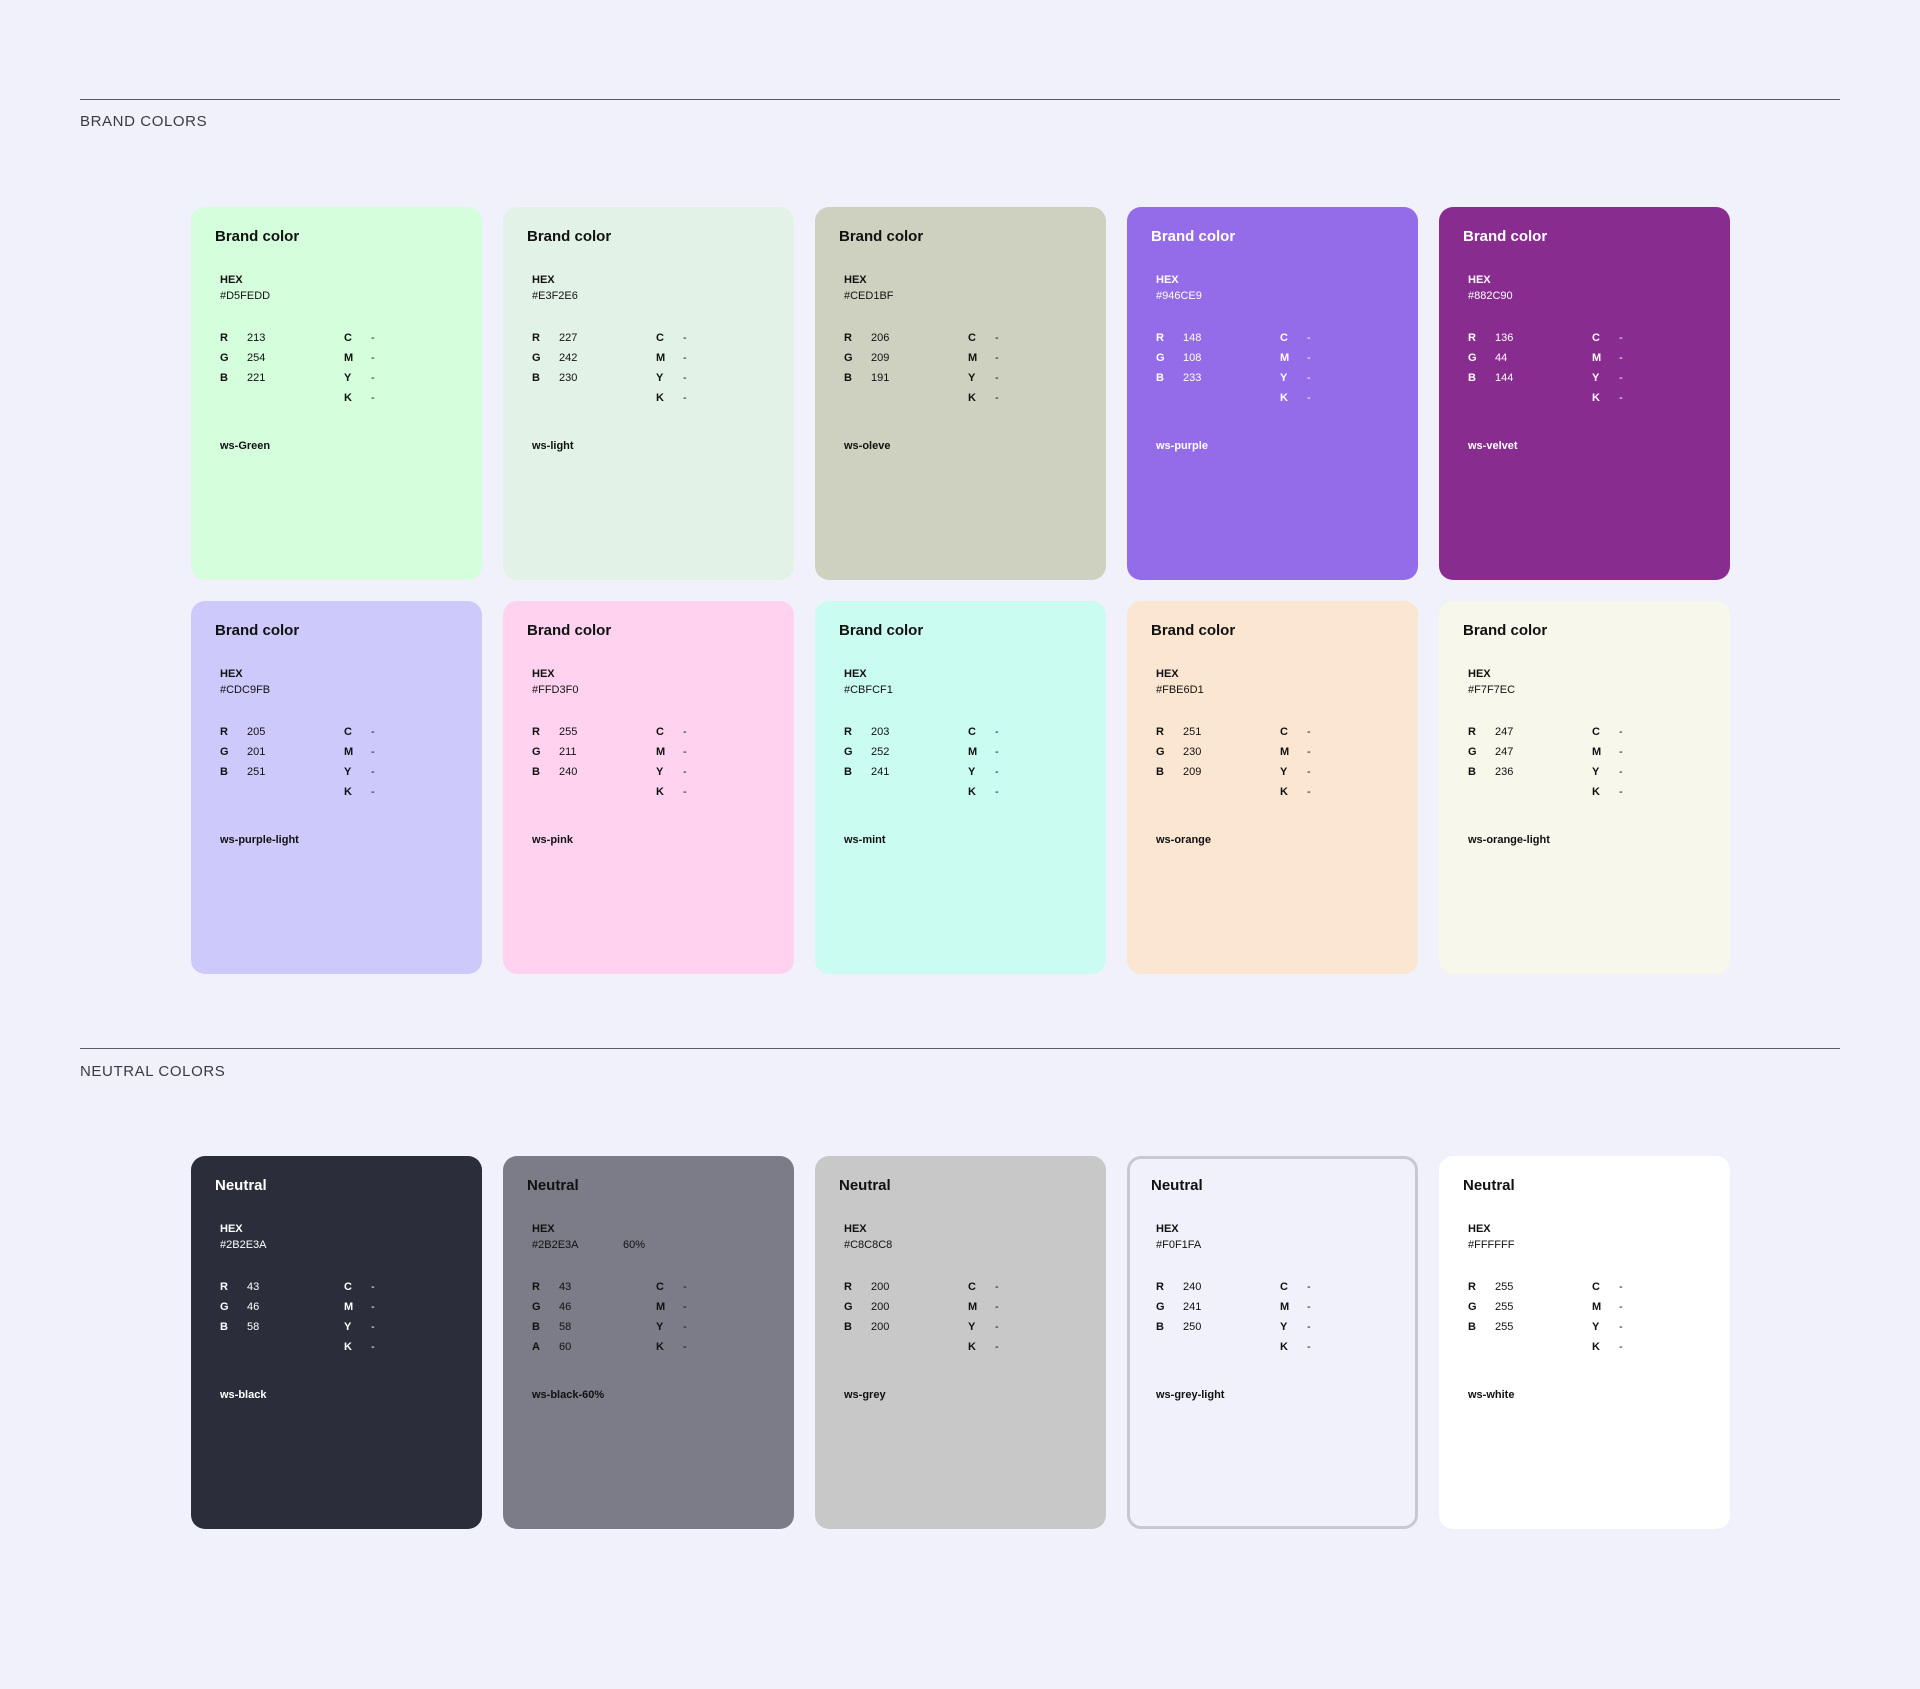 This screenshot has width=1920, height=1689. Describe the element at coordinates (865, 840) in the screenshot. I see `token-name: ws-mint` at that location.